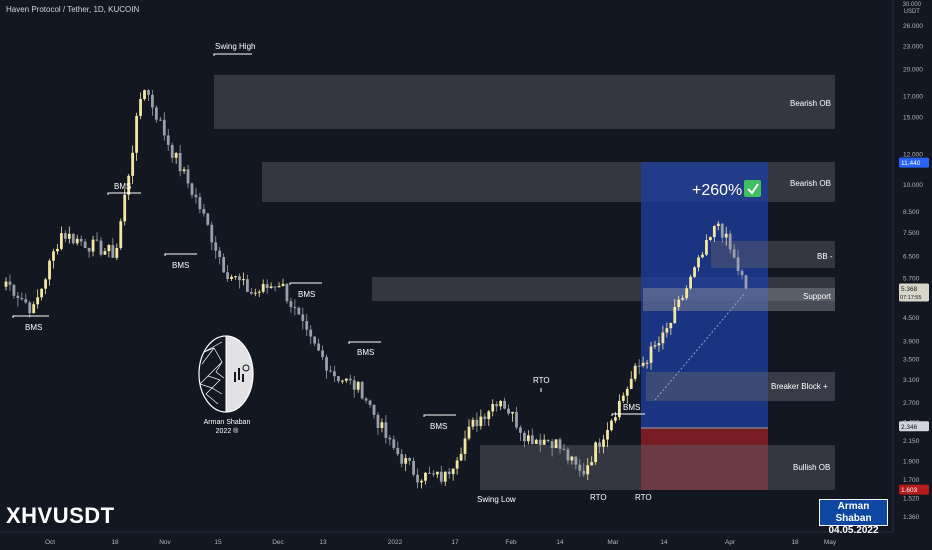 This screenshot has width=932, height=550. Describe the element at coordinates (911, 403) in the screenshot. I see `y-tick-label: 2.700` at that location.